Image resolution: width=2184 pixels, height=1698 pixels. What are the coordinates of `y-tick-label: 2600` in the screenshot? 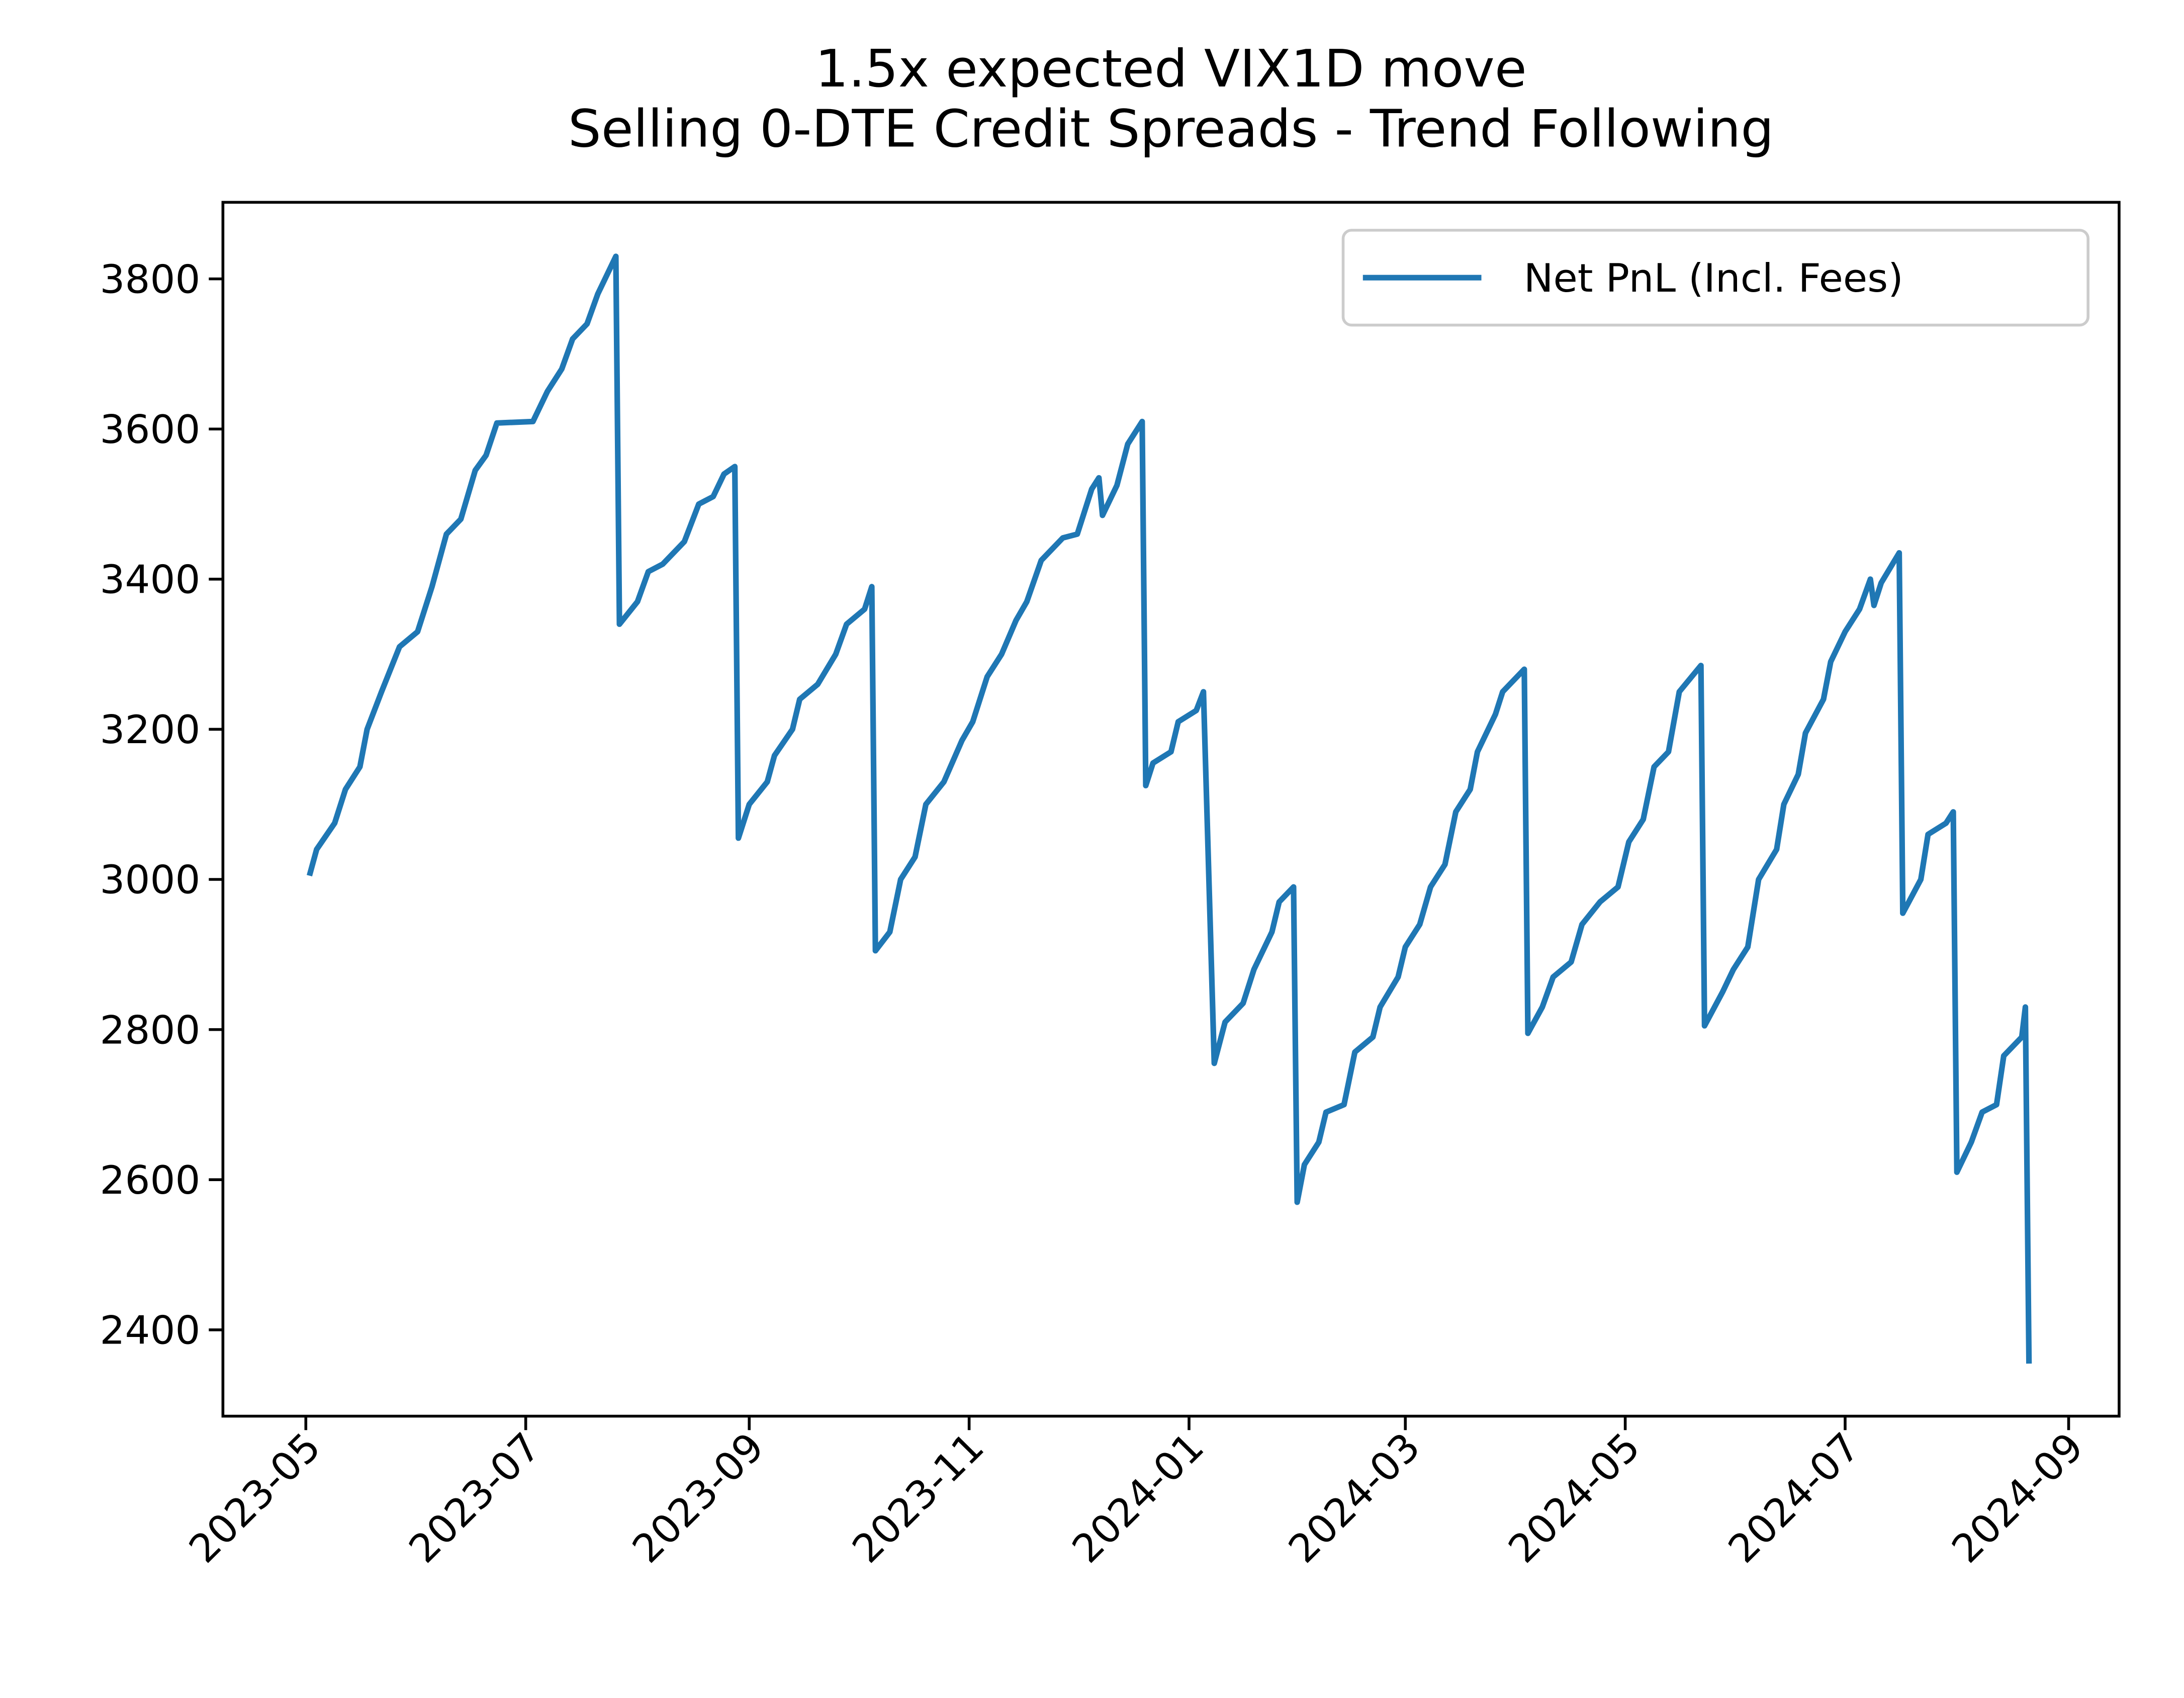 It's located at (151, 1180).